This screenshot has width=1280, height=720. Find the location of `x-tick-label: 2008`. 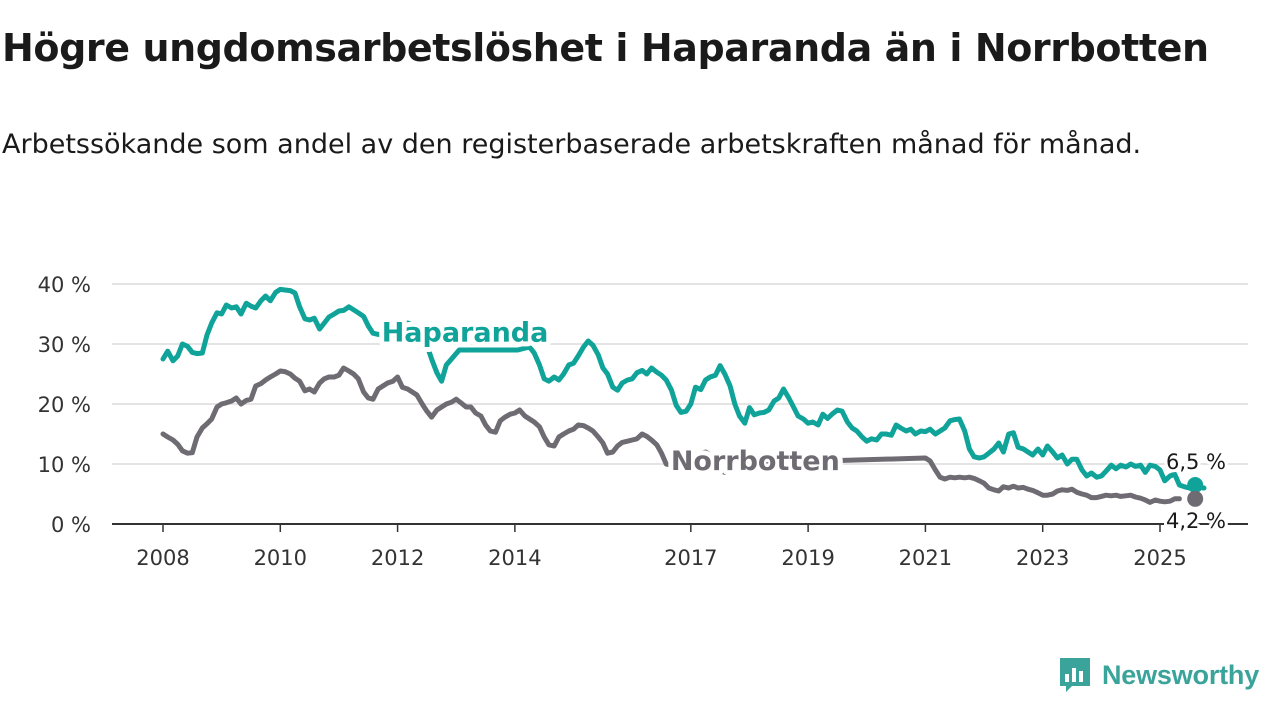

x-tick-label: 2008 is located at coordinates (162, 558).